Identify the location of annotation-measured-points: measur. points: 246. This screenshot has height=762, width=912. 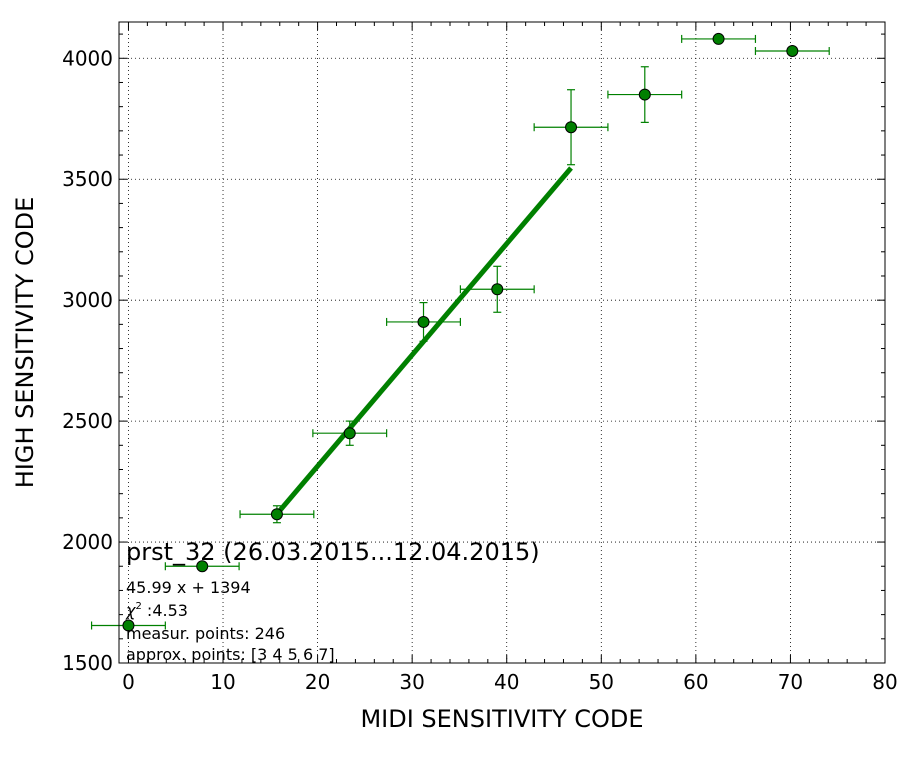
(205, 633).